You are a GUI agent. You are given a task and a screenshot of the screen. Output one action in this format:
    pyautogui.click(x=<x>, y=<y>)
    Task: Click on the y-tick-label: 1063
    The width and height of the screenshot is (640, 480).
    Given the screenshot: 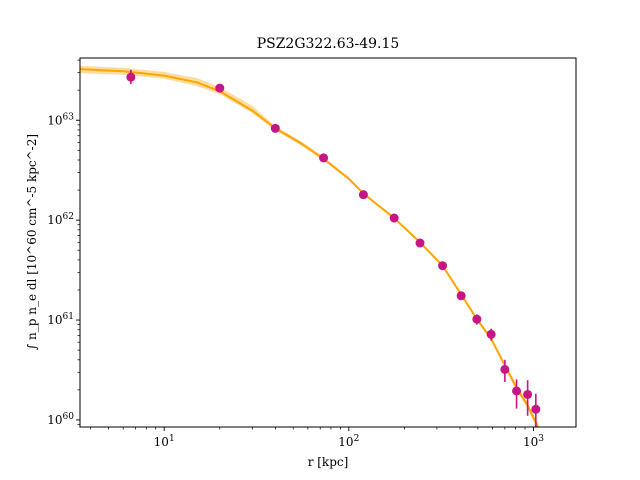 What is the action you would take?
    pyautogui.click(x=60, y=119)
    